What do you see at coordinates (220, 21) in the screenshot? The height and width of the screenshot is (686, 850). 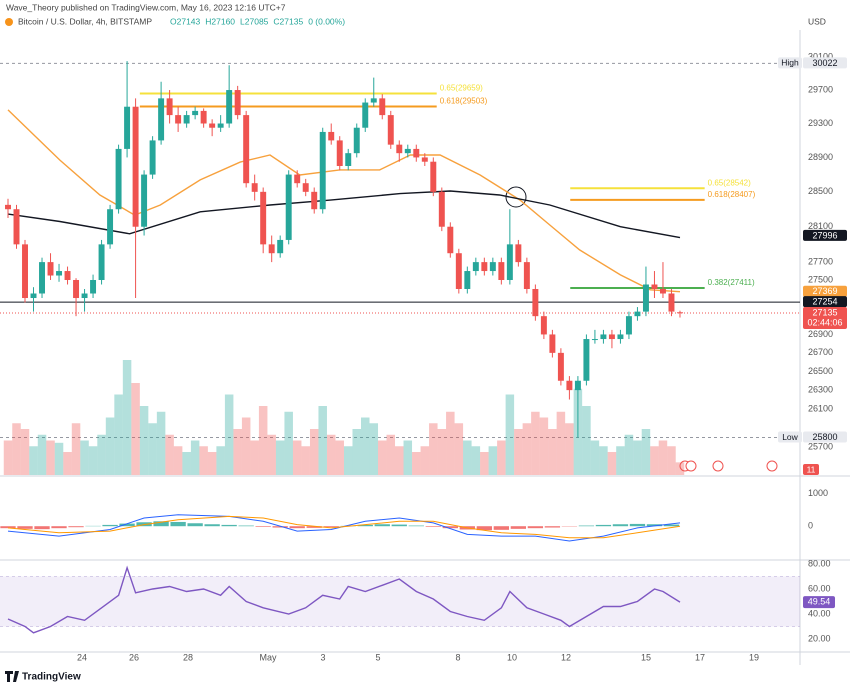 I see `ohlc-value: H27160` at bounding box center [220, 21].